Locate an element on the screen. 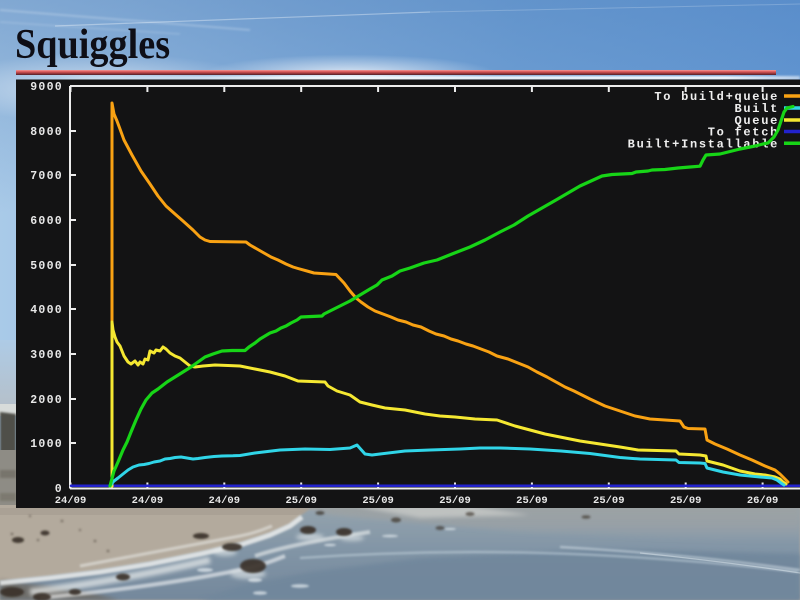 This screenshot has height=600, width=800. svg-text: 2000 is located at coordinates (46, 400).